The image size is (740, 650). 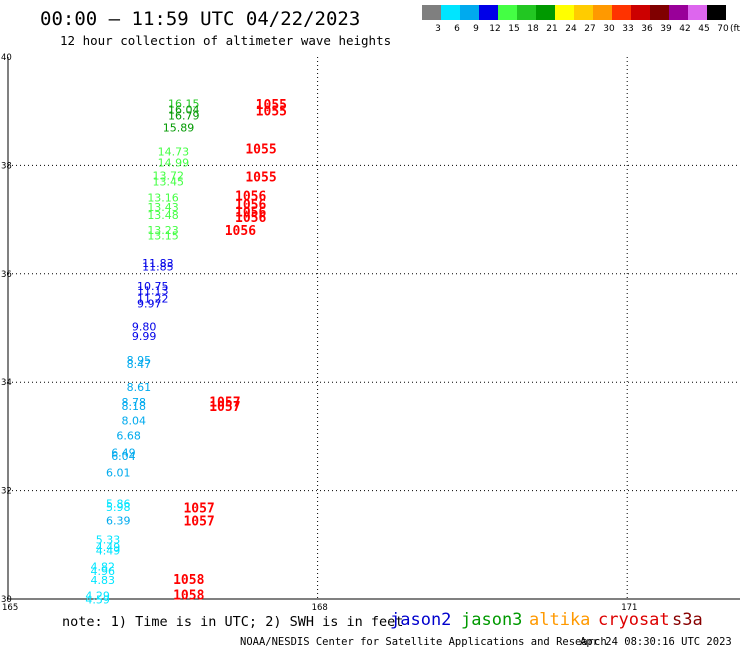 What do you see at coordinates (153, 290) in the screenshot?
I see `wave-height-label: 11.13` at bounding box center [153, 290].